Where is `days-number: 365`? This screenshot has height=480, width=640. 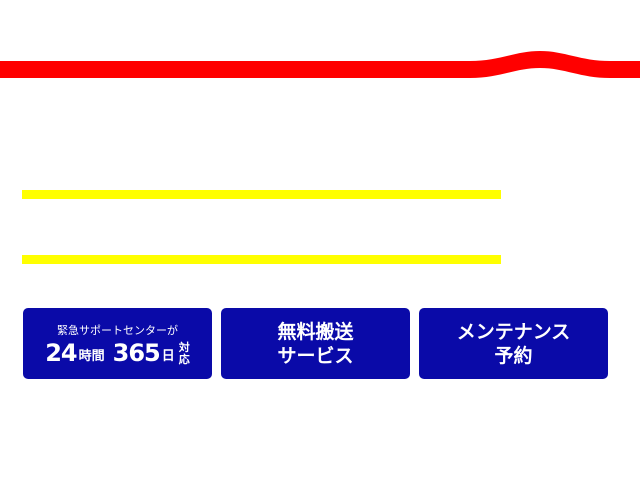 days-number: 365 is located at coordinates (136, 352).